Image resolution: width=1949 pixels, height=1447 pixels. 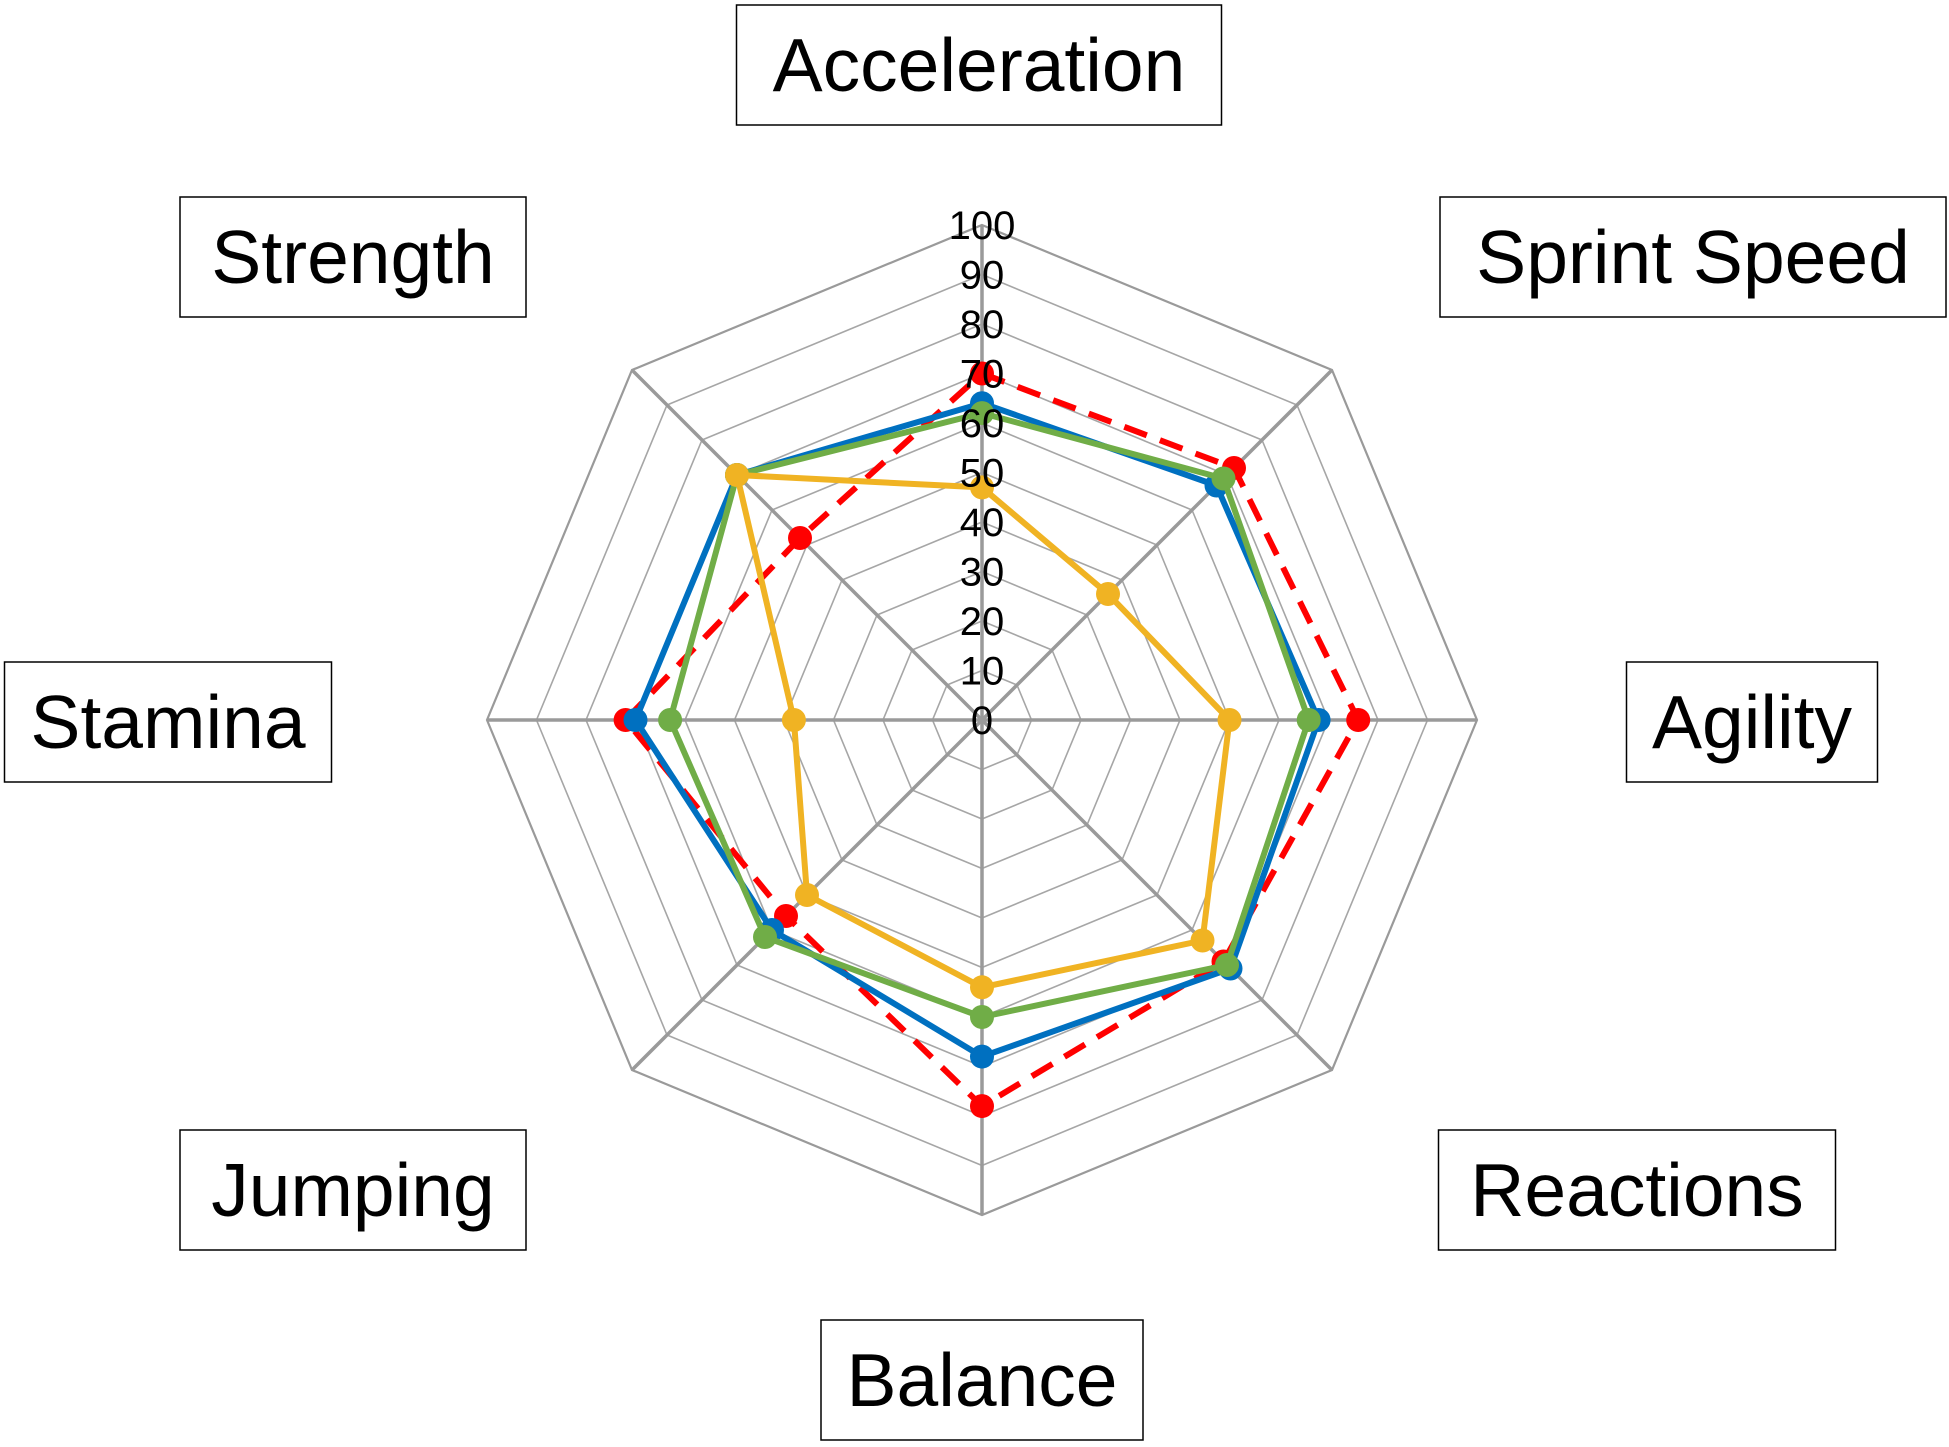 I want to click on series-3-point-jumping, so click(x=765, y=937).